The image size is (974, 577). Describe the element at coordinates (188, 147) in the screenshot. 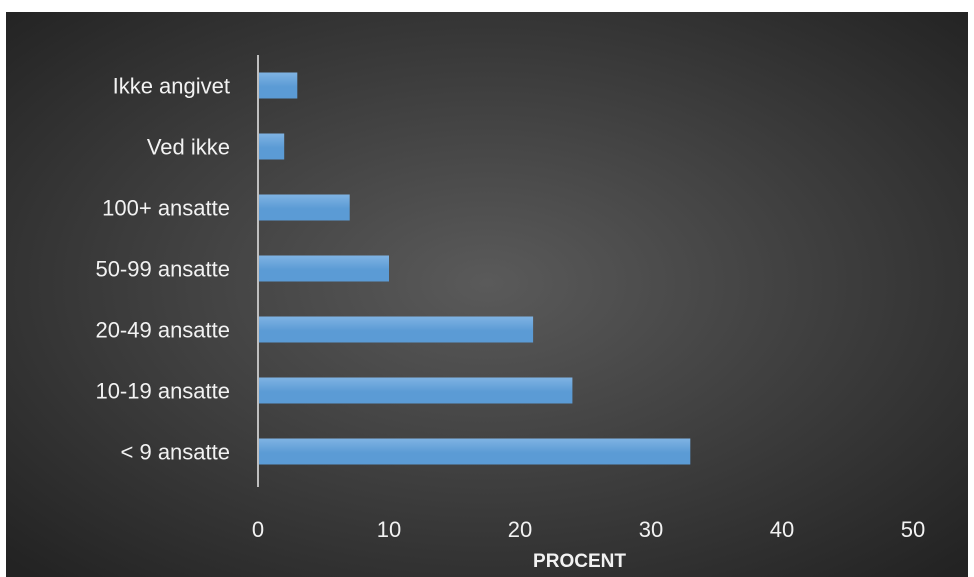

I see `category-label: Ved ikke` at that location.